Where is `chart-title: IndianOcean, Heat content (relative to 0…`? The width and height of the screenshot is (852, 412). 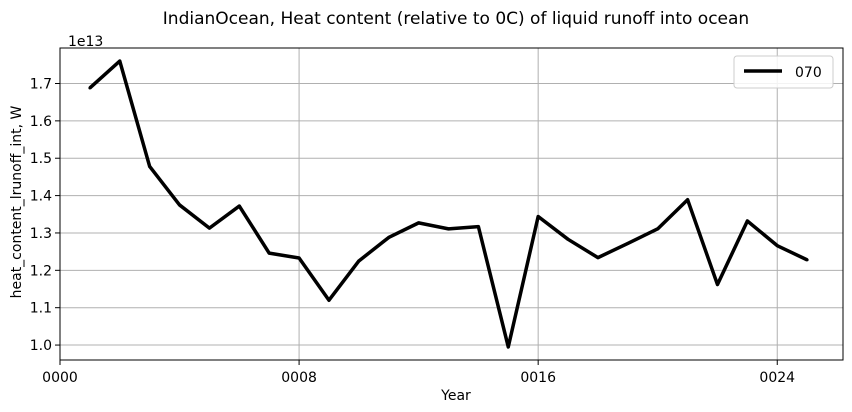
chart-title: IndianOcean, Heat content (relative to 0… is located at coordinates (456, 19).